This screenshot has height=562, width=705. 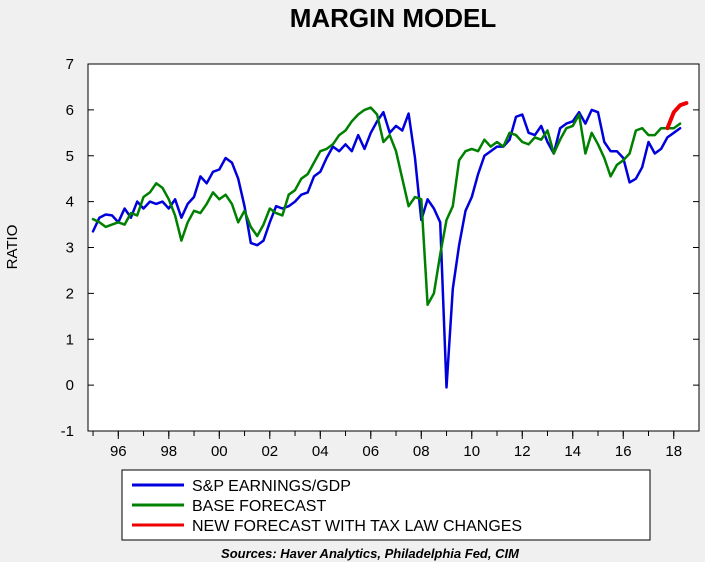 What do you see at coordinates (572, 451) in the screenshot?
I see `x-tick-label: 14` at bounding box center [572, 451].